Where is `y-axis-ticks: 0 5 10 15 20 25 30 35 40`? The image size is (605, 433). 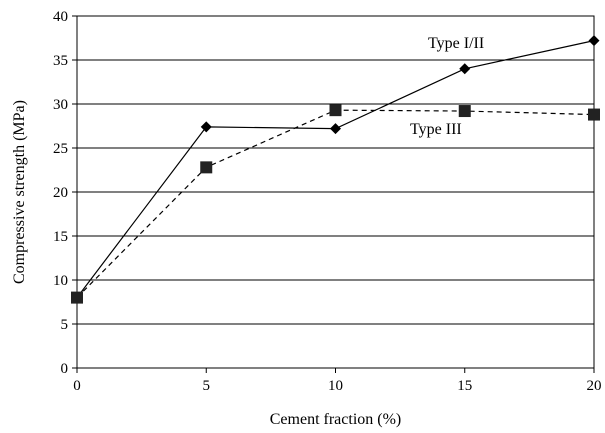
y-axis-ticks: 0 5 10 15 20 25 30 35 40 is located at coordinates (65, 193).